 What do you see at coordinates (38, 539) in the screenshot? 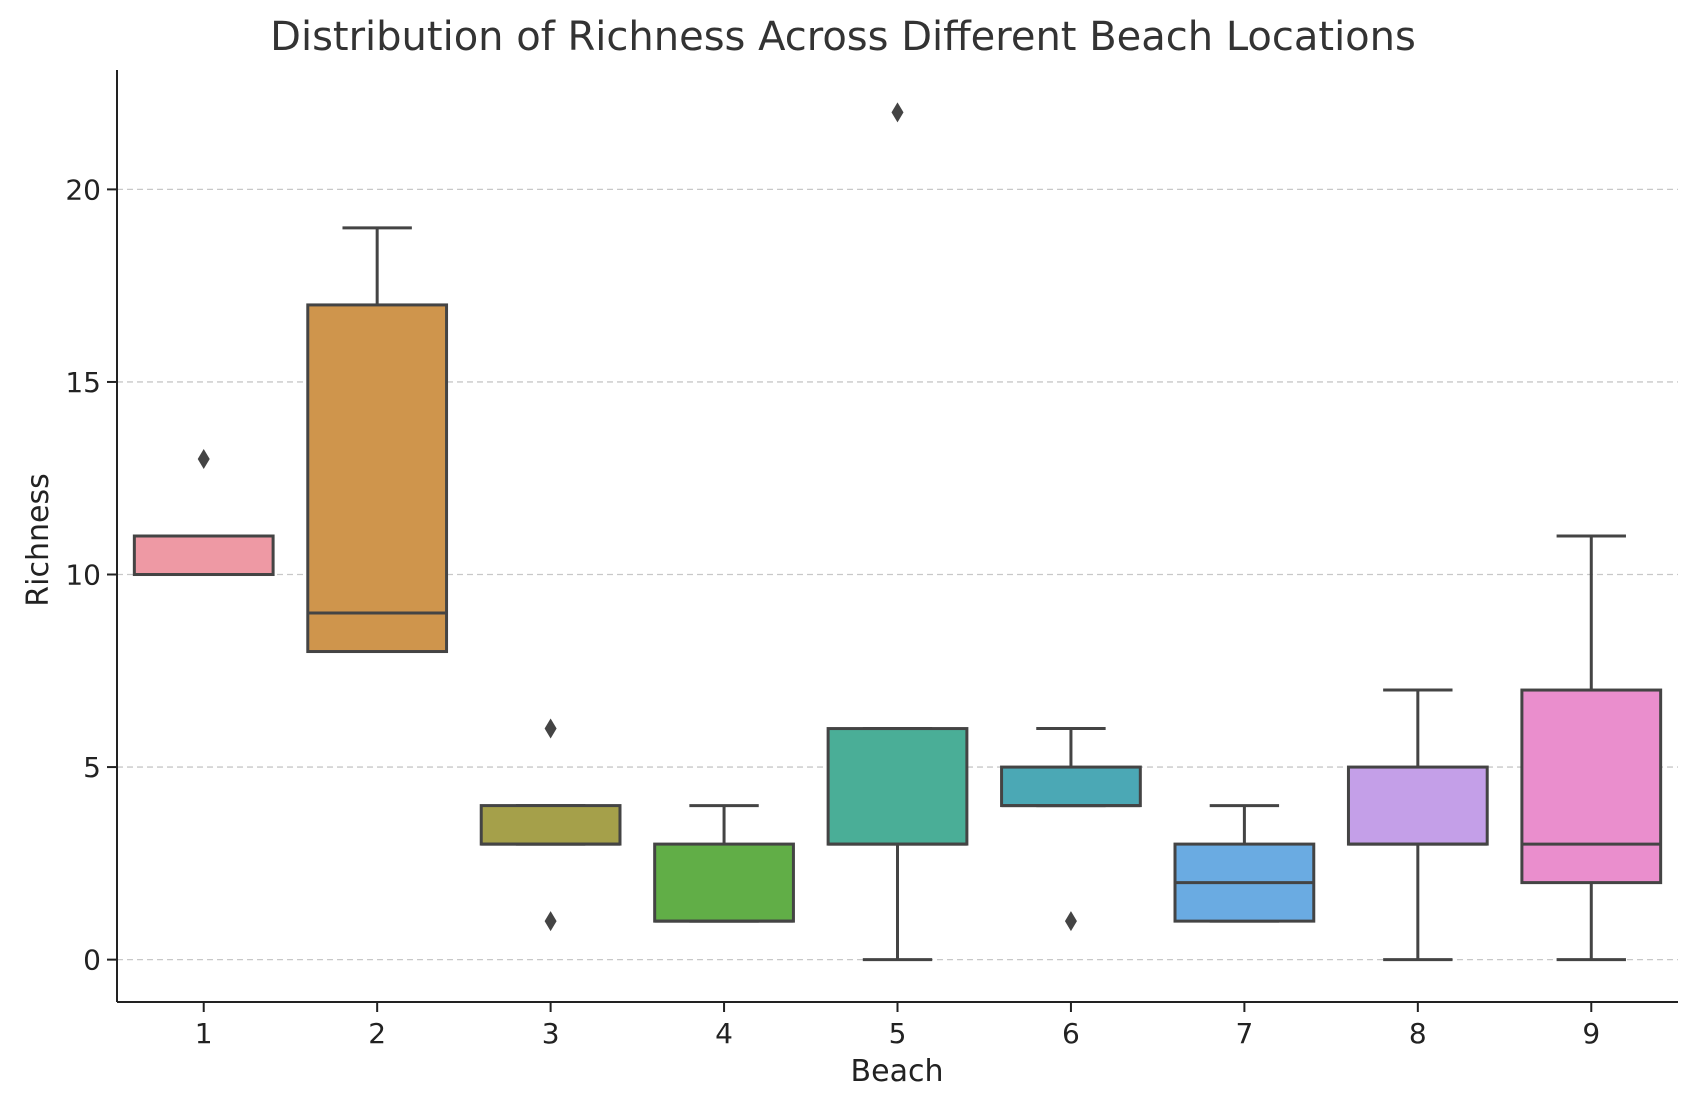
I see `y-axis-label: Richness` at bounding box center [38, 539].